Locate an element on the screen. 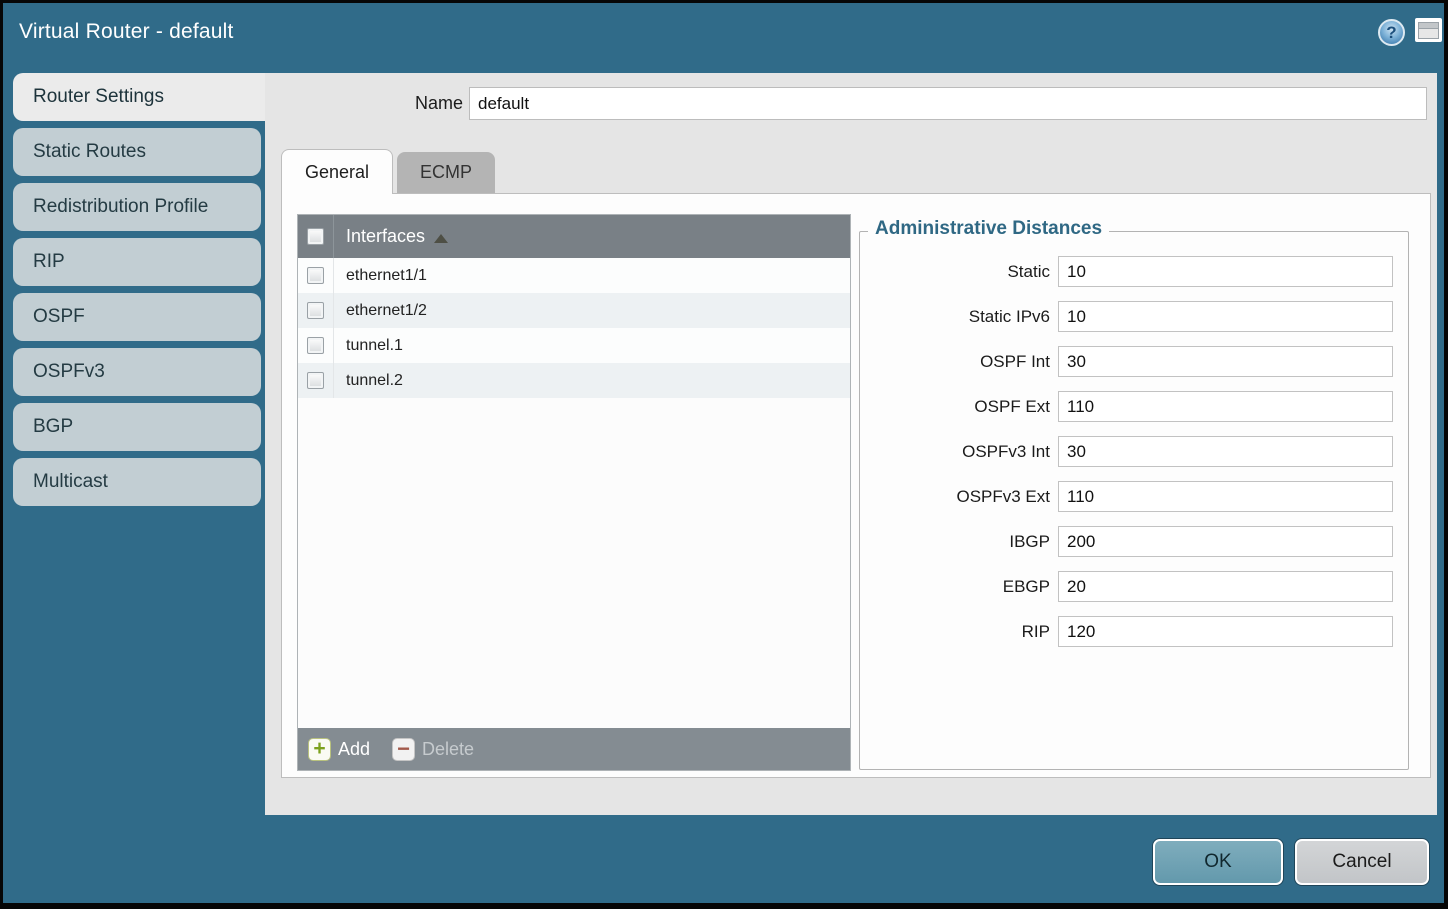 The width and height of the screenshot is (1448, 909). ospfv3-ext-label: OSPFv3 Ext is located at coordinates (1003, 496).